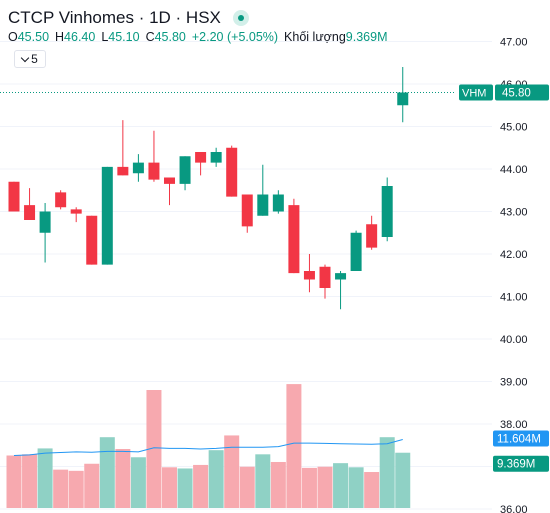 This screenshot has height=513, width=550. What do you see at coordinates (514, 340) in the screenshot?
I see `y-tick-label: 40.00` at bounding box center [514, 340].